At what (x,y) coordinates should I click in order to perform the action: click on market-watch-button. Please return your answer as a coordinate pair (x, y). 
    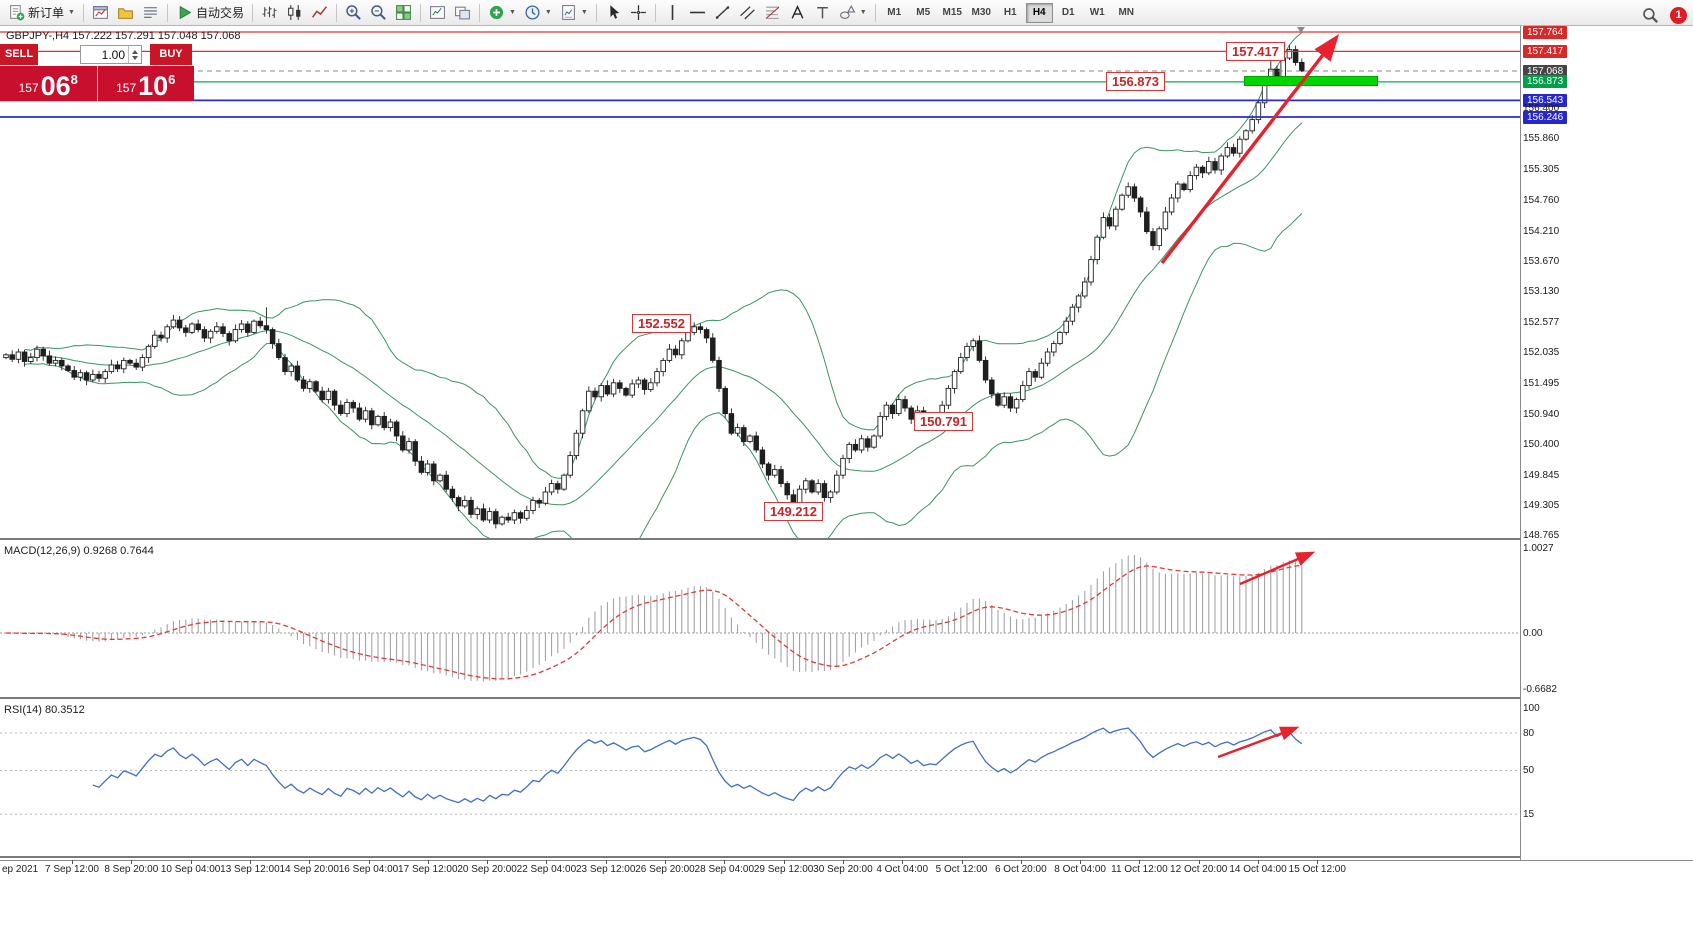
    Looking at the image, I should click on (150, 13).